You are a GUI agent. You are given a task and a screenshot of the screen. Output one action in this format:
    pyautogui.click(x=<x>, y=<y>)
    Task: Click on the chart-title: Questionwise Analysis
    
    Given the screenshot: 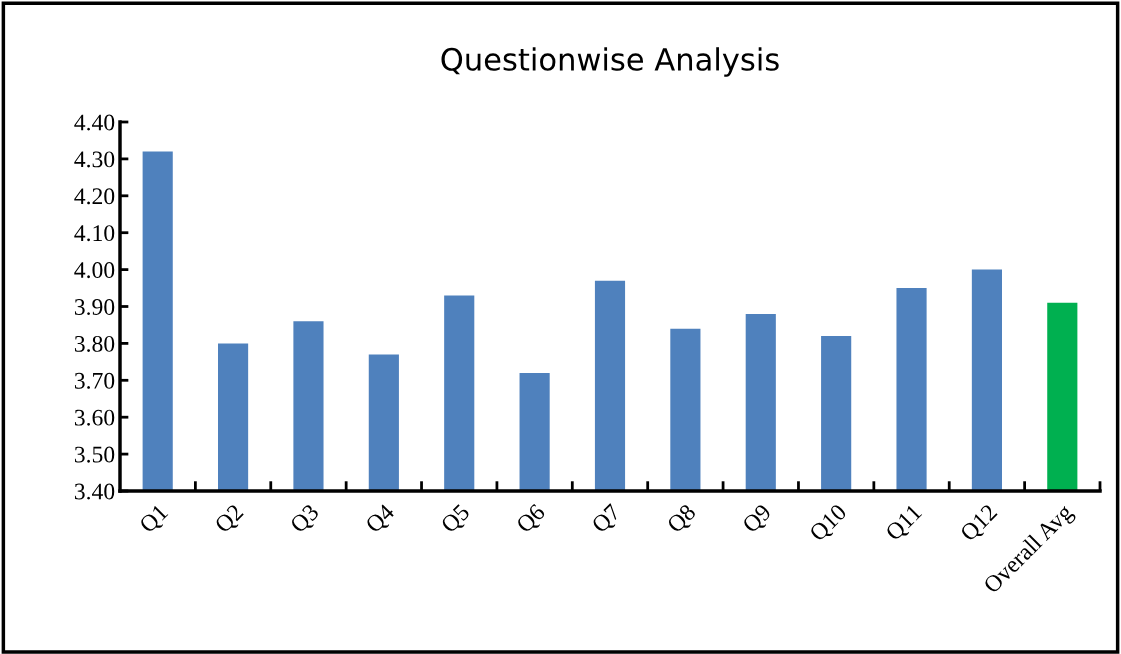 What is the action you would take?
    pyautogui.click(x=610, y=62)
    